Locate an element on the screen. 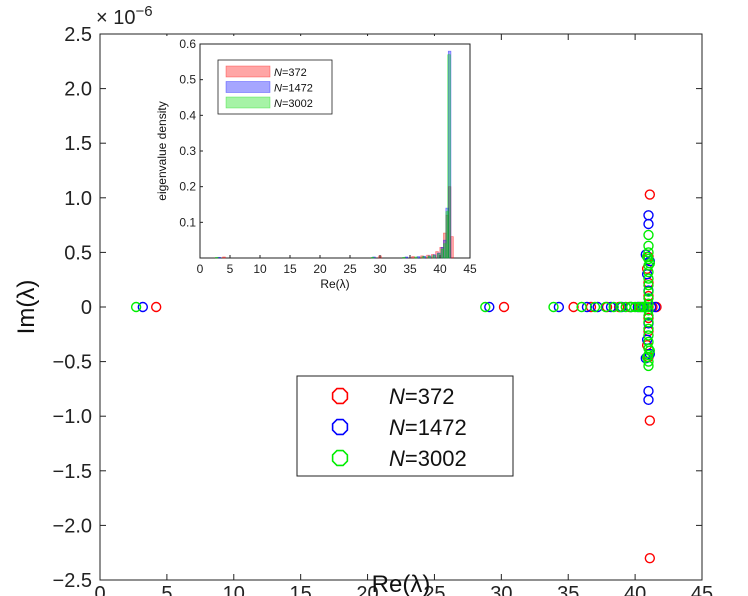 The width and height of the screenshot is (748, 596). y-tick-label: 1.5 is located at coordinates (78, 144).